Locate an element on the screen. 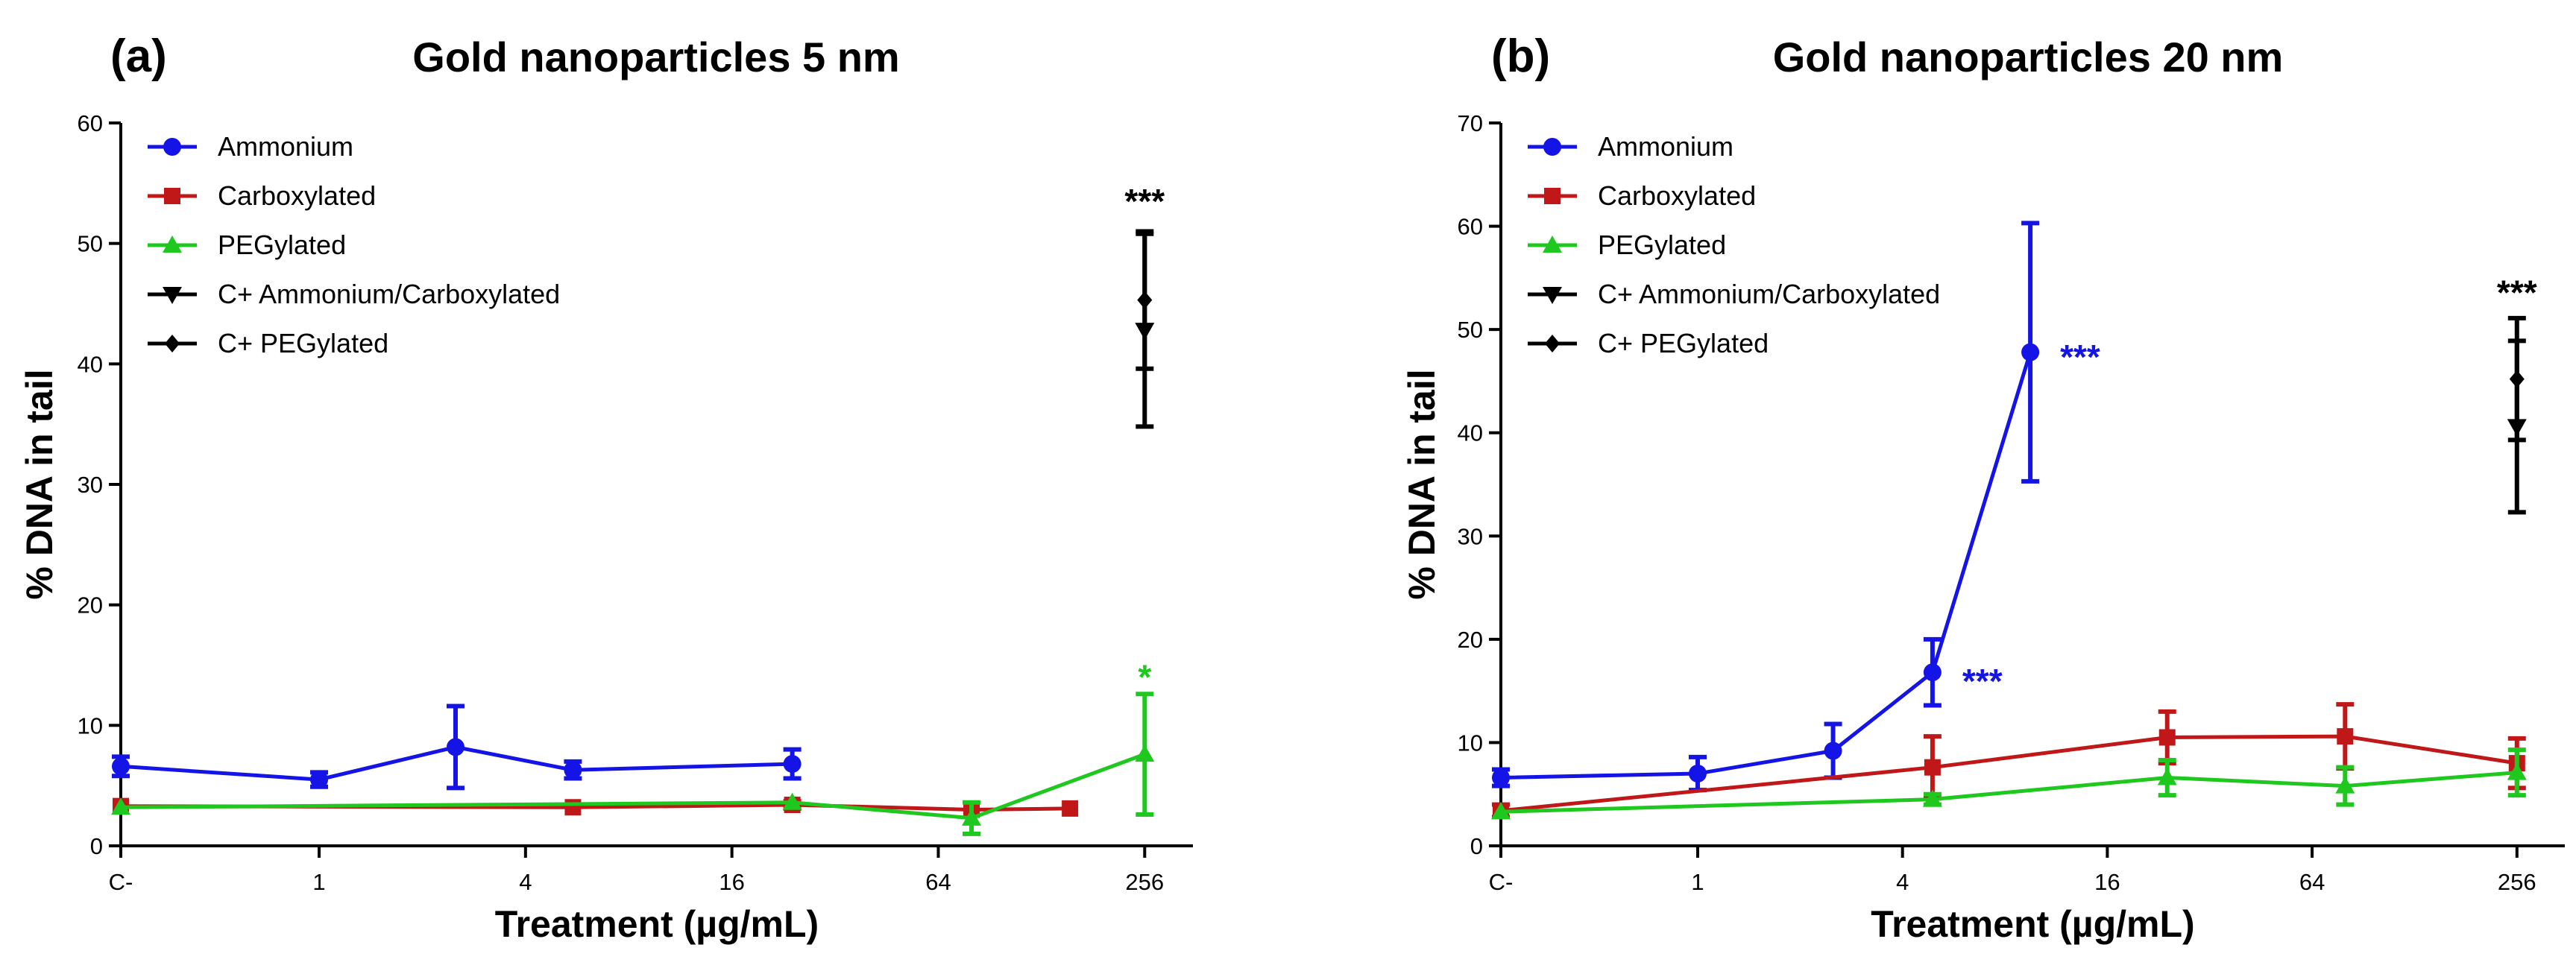 The height and width of the screenshot is (977, 2576). y-tick-label: 60 is located at coordinates (90, 123).